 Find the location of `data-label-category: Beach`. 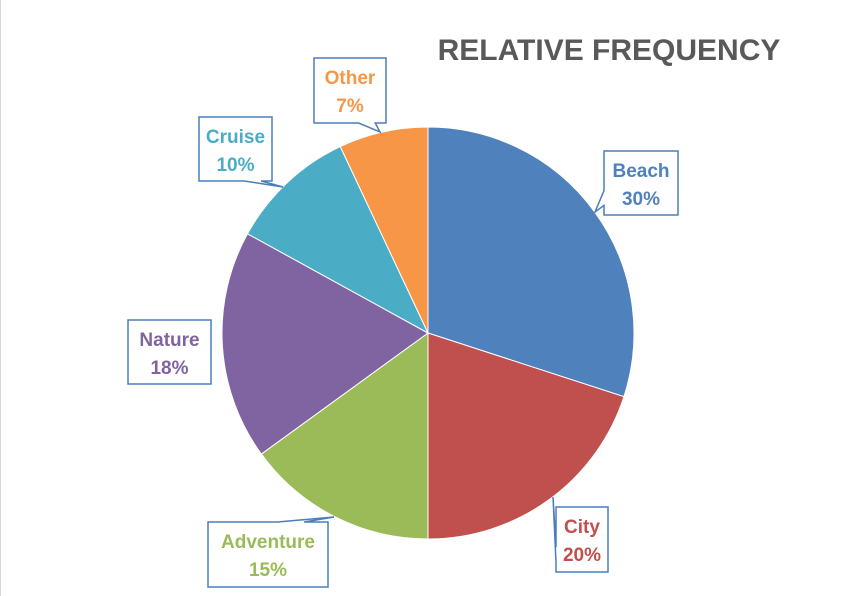

data-label-category: Beach is located at coordinates (640, 171).